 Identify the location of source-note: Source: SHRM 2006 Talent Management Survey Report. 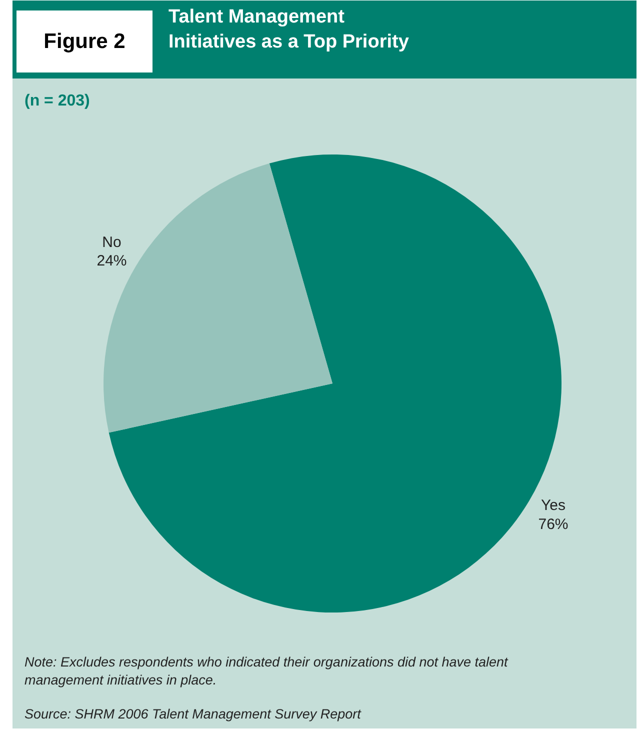
(193, 714).